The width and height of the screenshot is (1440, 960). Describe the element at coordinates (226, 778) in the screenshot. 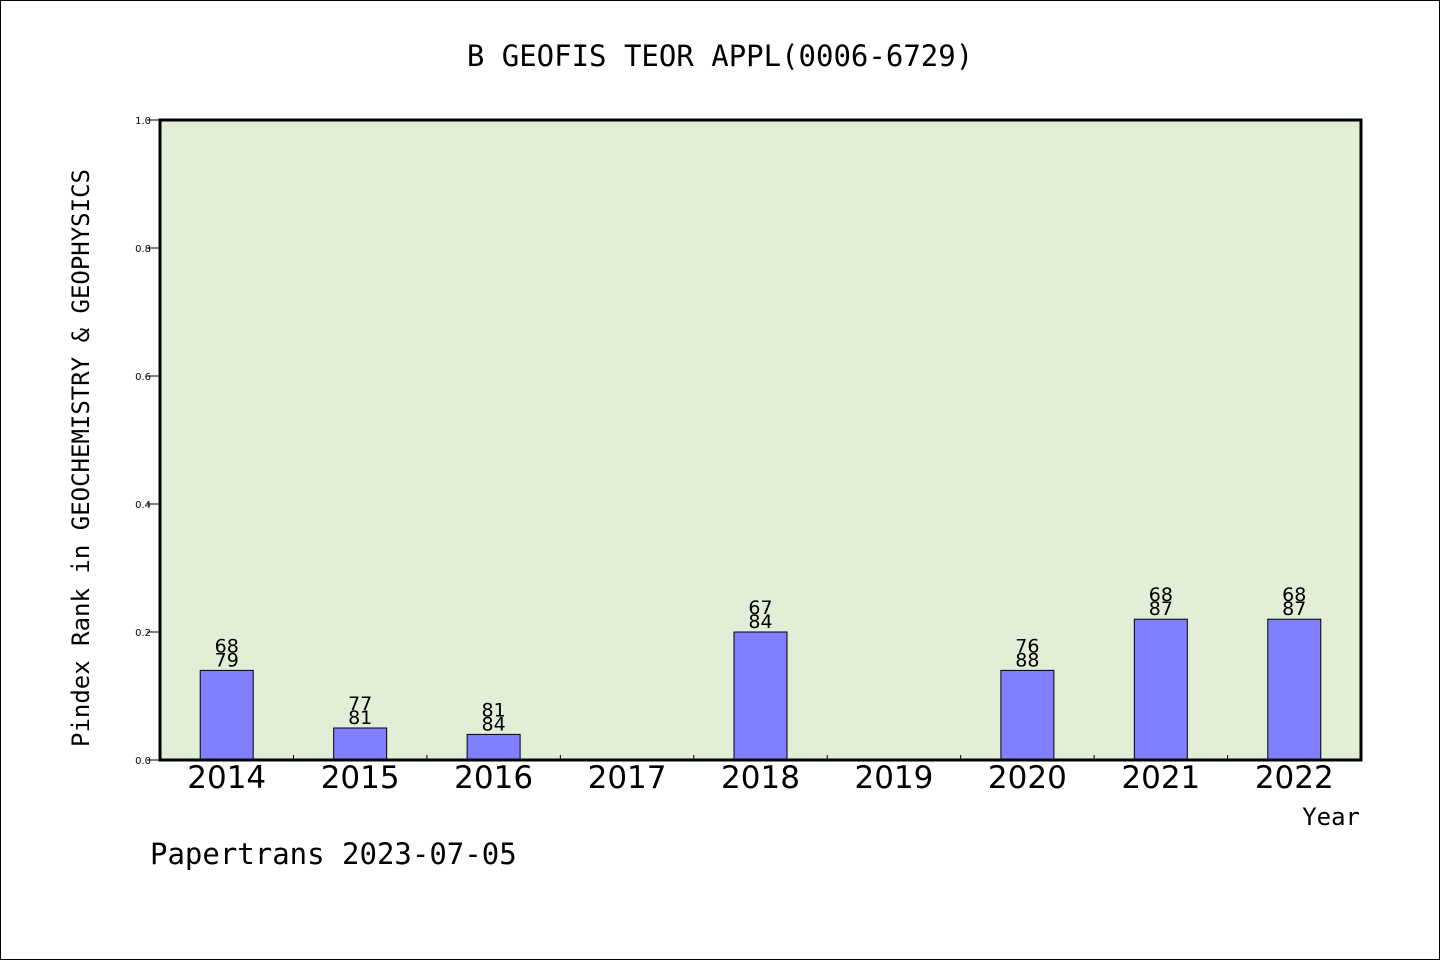

I see `x-tick-label-2014: 2014` at that location.